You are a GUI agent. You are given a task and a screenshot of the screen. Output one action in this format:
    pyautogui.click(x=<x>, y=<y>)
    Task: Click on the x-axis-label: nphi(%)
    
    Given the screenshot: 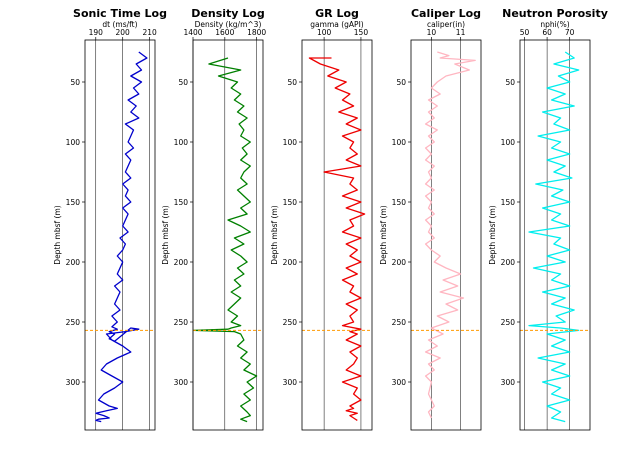 What is the action you would take?
    pyautogui.click(x=554, y=24)
    